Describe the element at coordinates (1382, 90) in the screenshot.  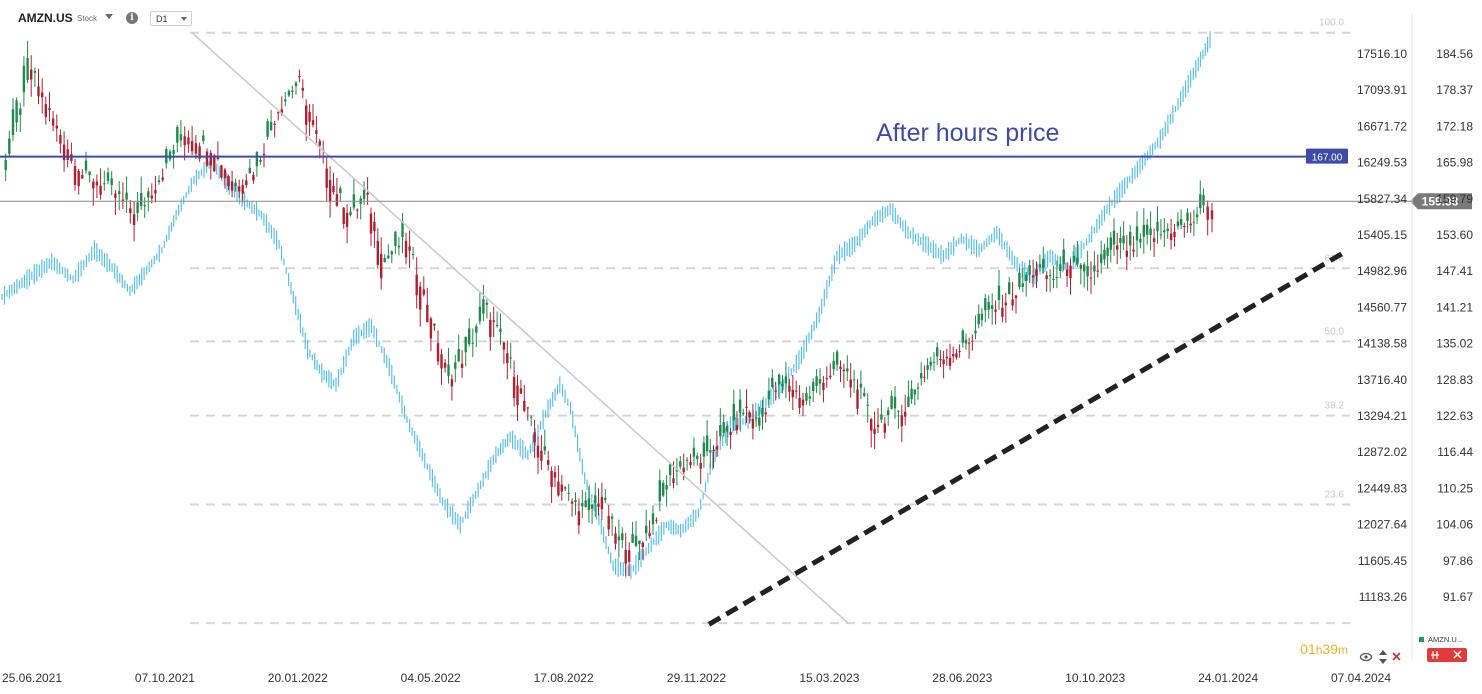
I see `secondary-axis-tick-label: 17093.91` at that location.